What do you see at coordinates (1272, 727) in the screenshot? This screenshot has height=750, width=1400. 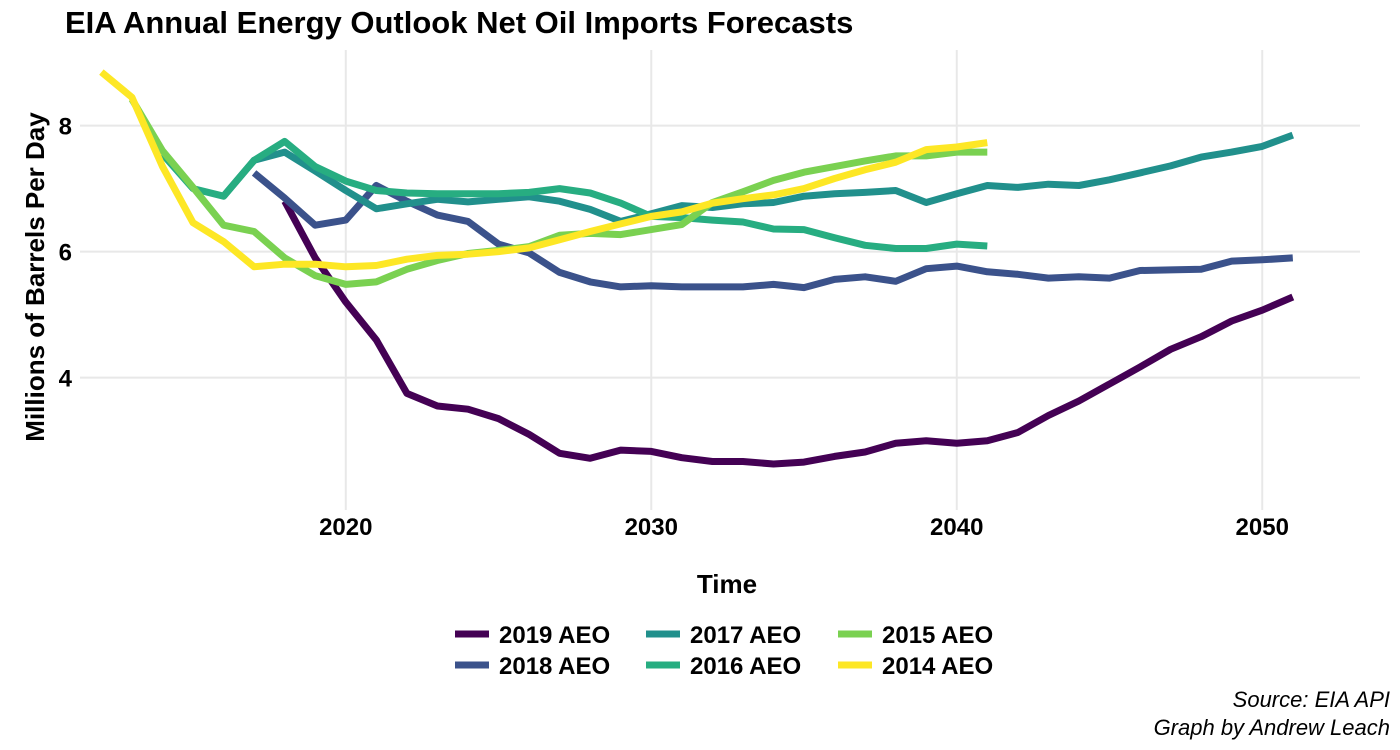 I see `author-caption: Graph by Andrew Leach` at bounding box center [1272, 727].